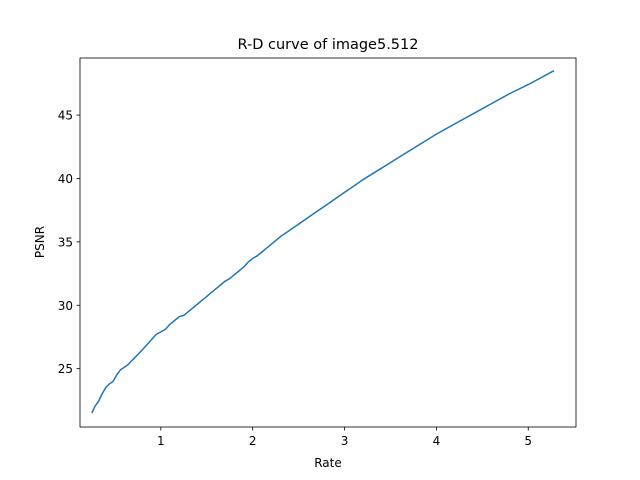 The width and height of the screenshot is (640, 480). I want to click on y-axis-title: PSNR, so click(40, 242).